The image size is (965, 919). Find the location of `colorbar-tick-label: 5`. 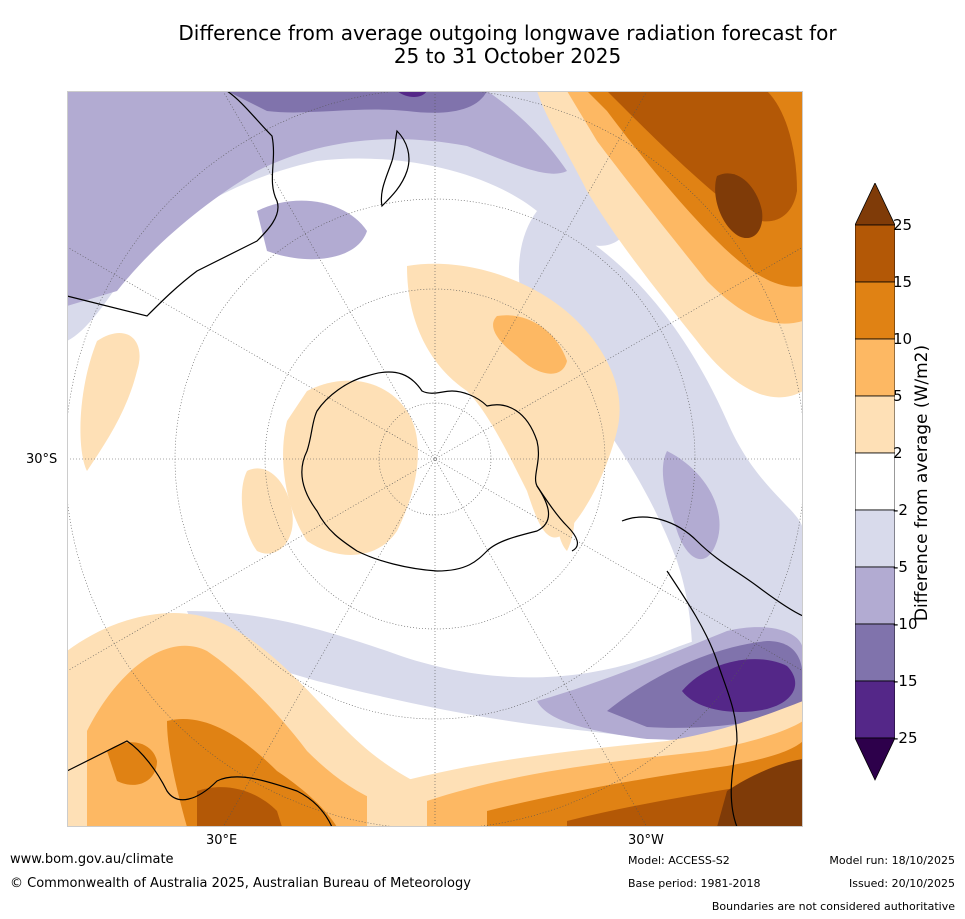

colorbar-tick-label: 5 is located at coordinates (898, 396).